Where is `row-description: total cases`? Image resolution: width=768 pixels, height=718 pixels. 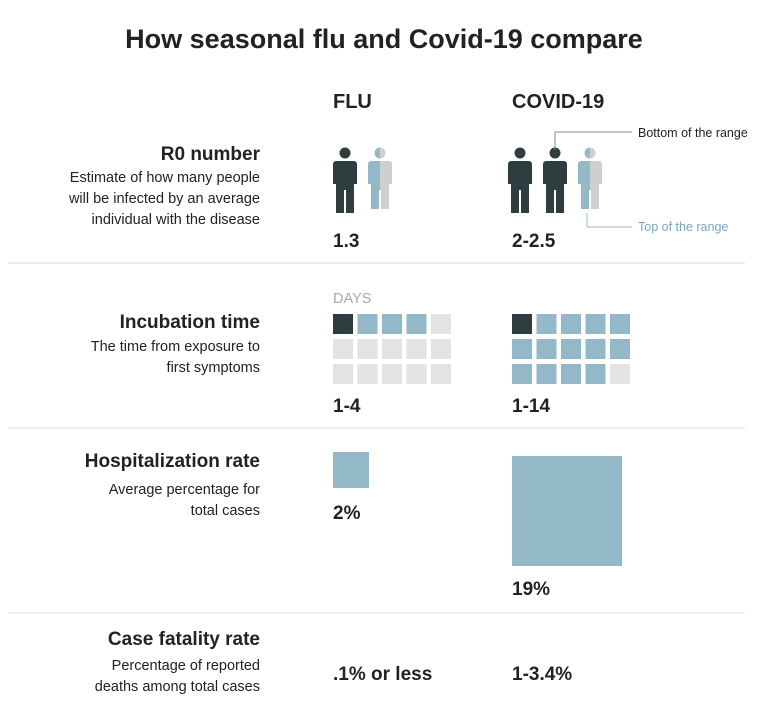 row-description: total cases is located at coordinates (225, 511).